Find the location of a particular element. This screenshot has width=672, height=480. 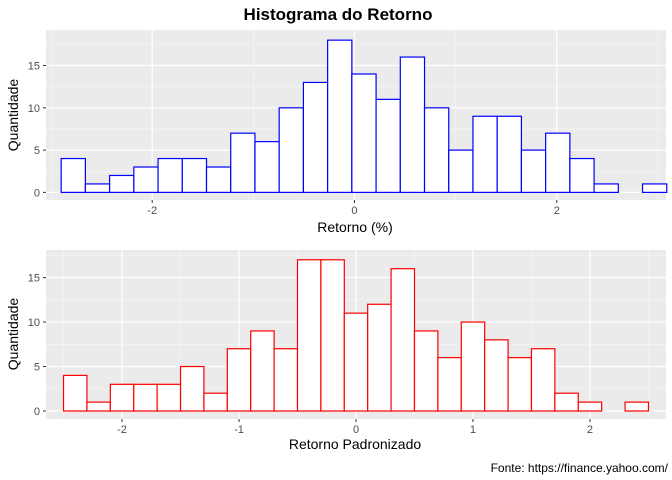

x-tick-label: 1 is located at coordinates (473, 430).